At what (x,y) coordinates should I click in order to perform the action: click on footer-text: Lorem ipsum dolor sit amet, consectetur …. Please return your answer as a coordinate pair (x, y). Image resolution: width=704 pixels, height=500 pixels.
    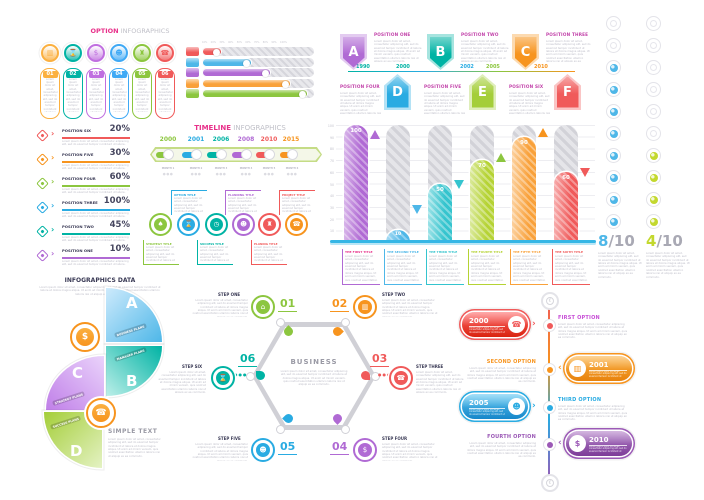
    Looking at the image, I should click on (487, 268).